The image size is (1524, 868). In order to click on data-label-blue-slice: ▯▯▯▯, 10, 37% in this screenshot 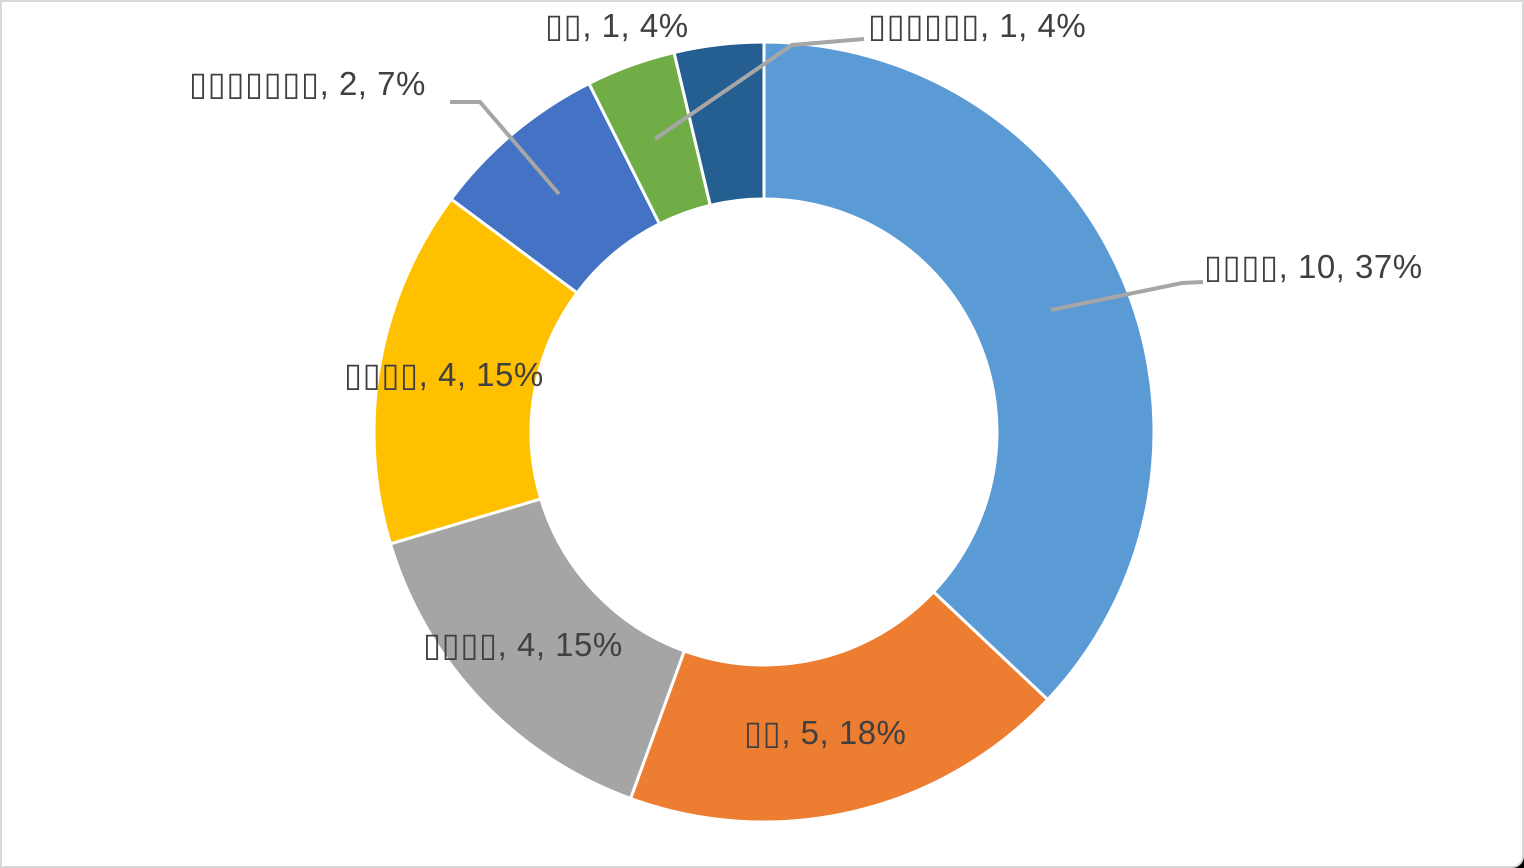, I will do `click(1313, 266)`.